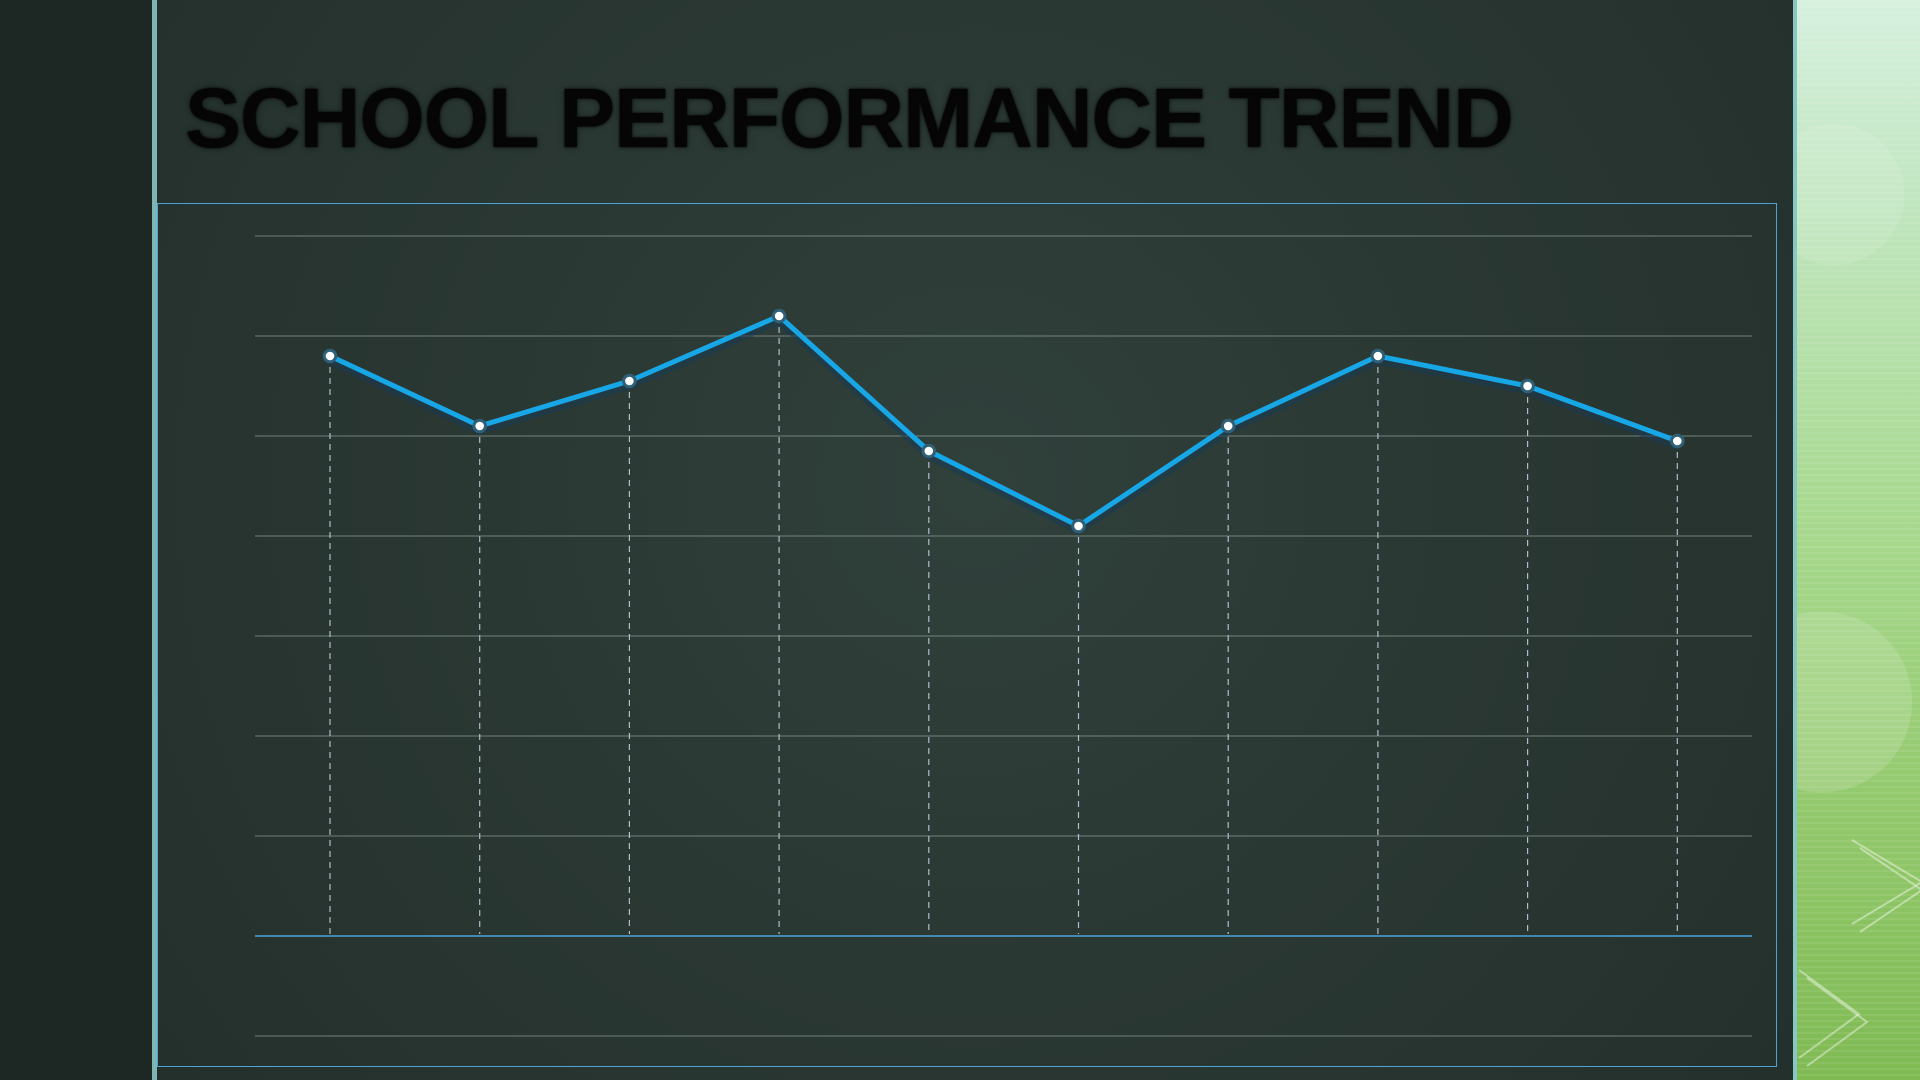 The width and height of the screenshot is (1920, 1080). I want to click on left-accent-line, so click(154, 540).